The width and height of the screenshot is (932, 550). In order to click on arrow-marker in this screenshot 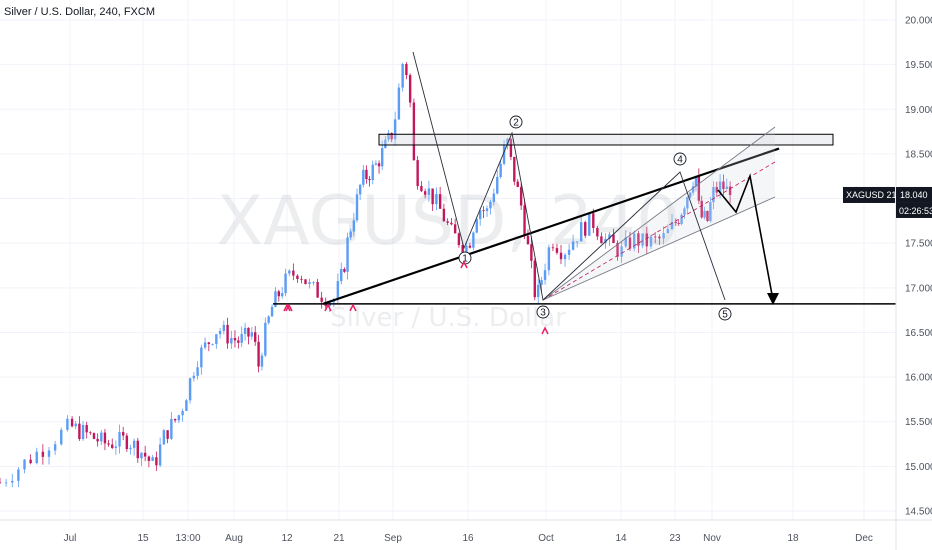, I will do `click(353, 307)`.